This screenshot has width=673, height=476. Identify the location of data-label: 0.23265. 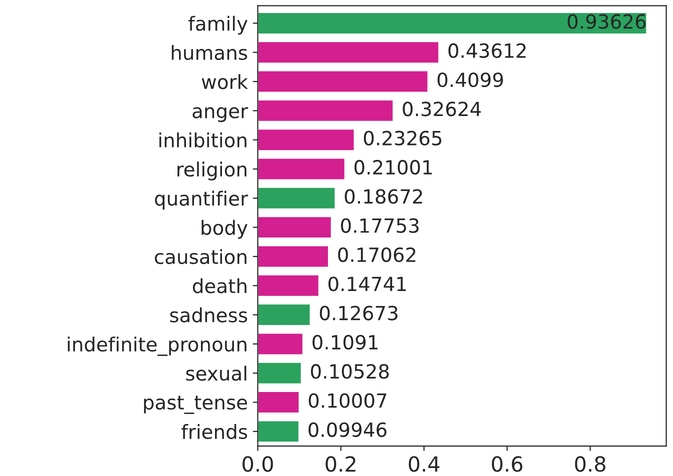
(403, 138).